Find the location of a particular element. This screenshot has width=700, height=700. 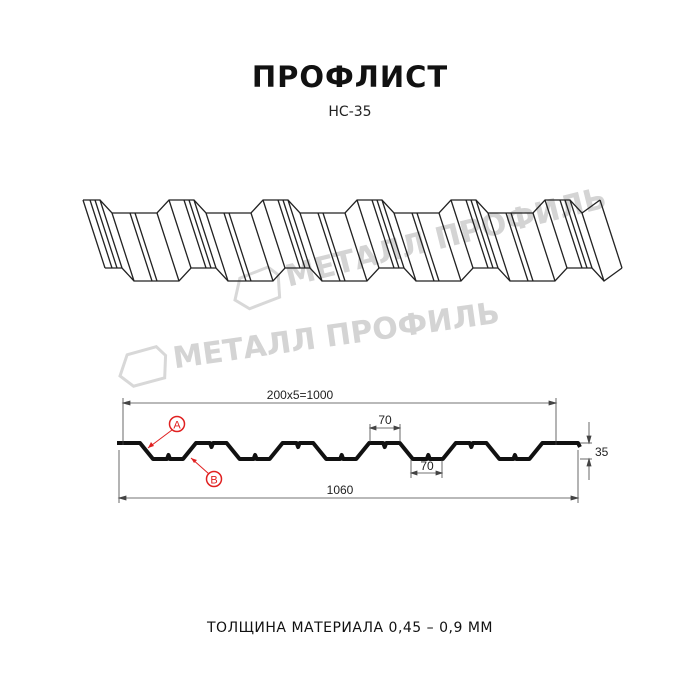

callout-b-circle is located at coordinates (214, 479).